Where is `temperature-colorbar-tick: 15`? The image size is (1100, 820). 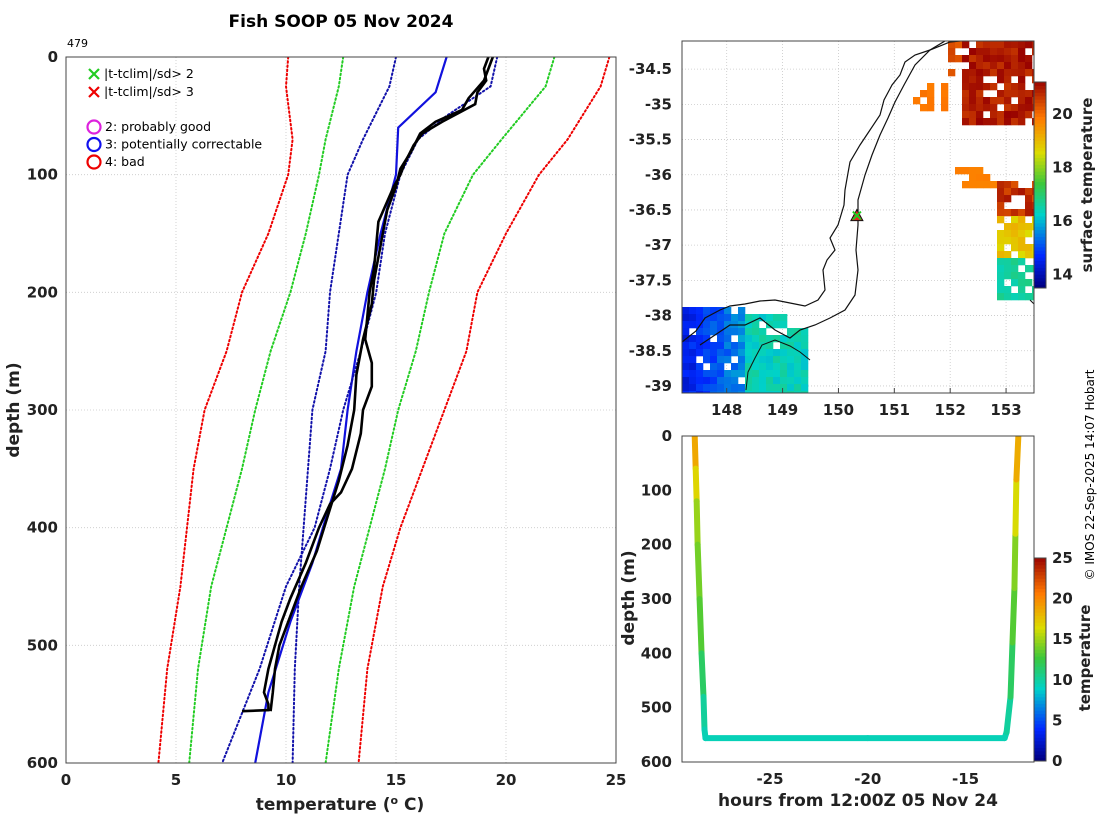 temperature-colorbar-tick: 15 is located at coordinates (1062, 639).